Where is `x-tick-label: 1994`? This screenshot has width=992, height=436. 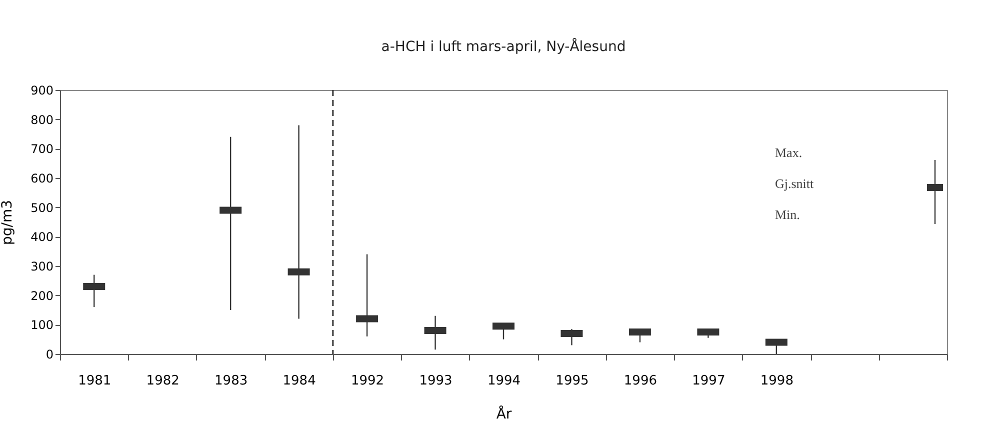 x-tick-label: 1994 is located at coordinates (504, 381).